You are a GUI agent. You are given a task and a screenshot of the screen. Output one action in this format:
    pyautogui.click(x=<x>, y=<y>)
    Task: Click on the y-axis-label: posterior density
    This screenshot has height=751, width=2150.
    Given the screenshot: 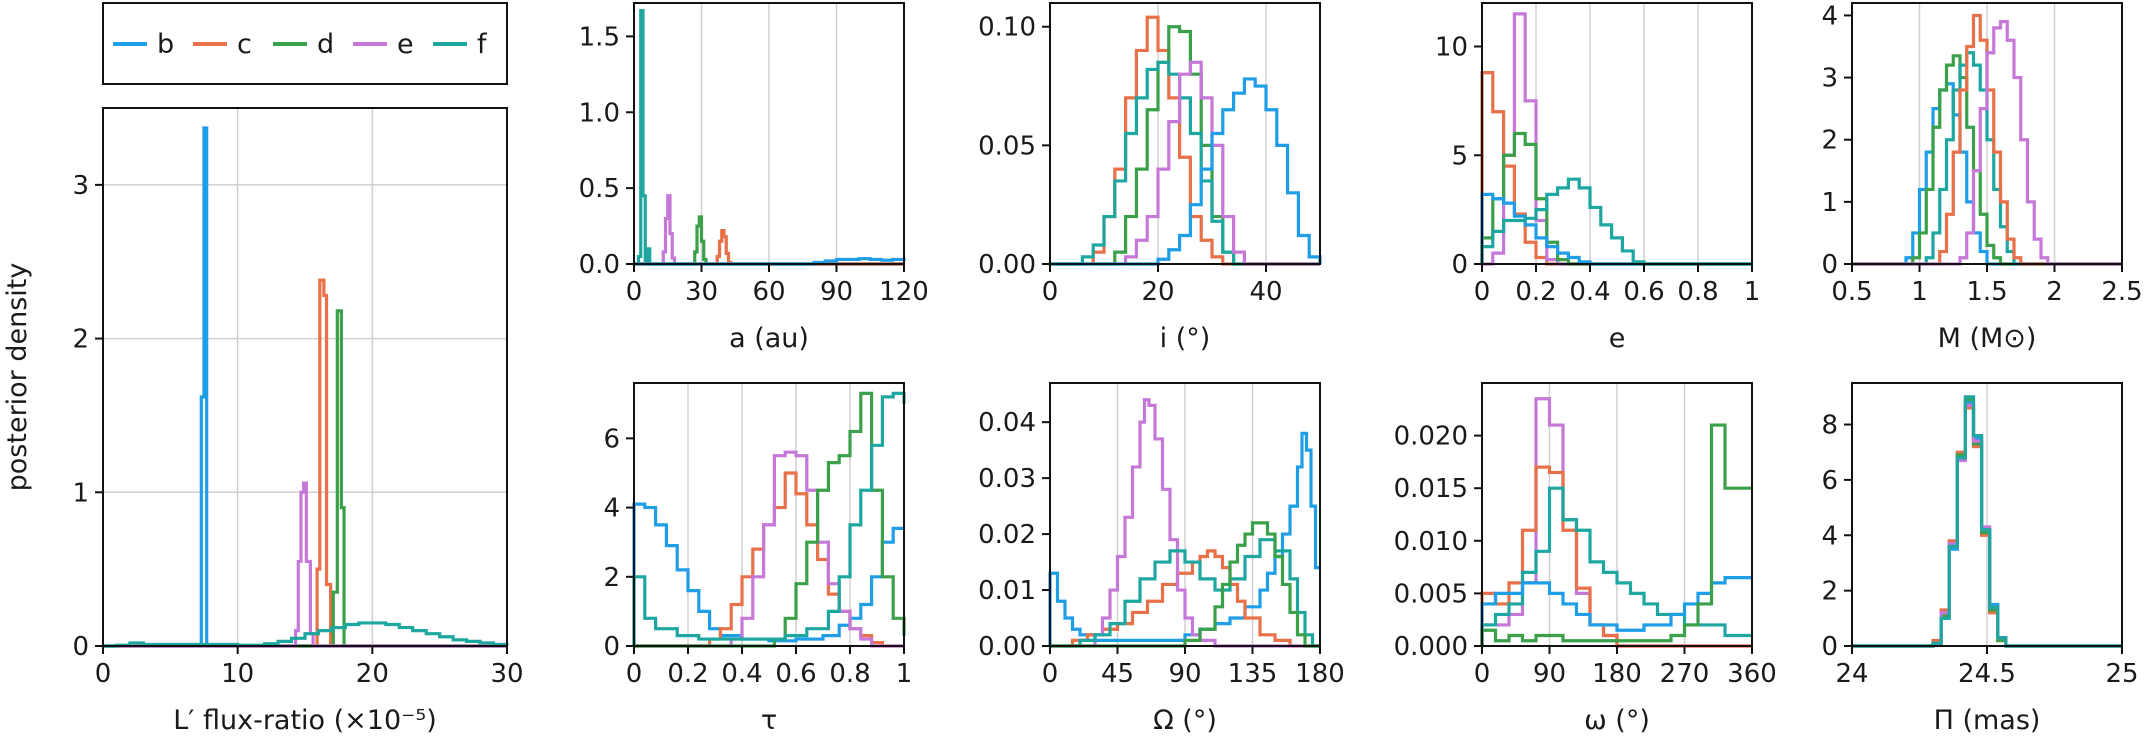 What is the action you would take?
    pyautogui.click(x=17, y=377)
    